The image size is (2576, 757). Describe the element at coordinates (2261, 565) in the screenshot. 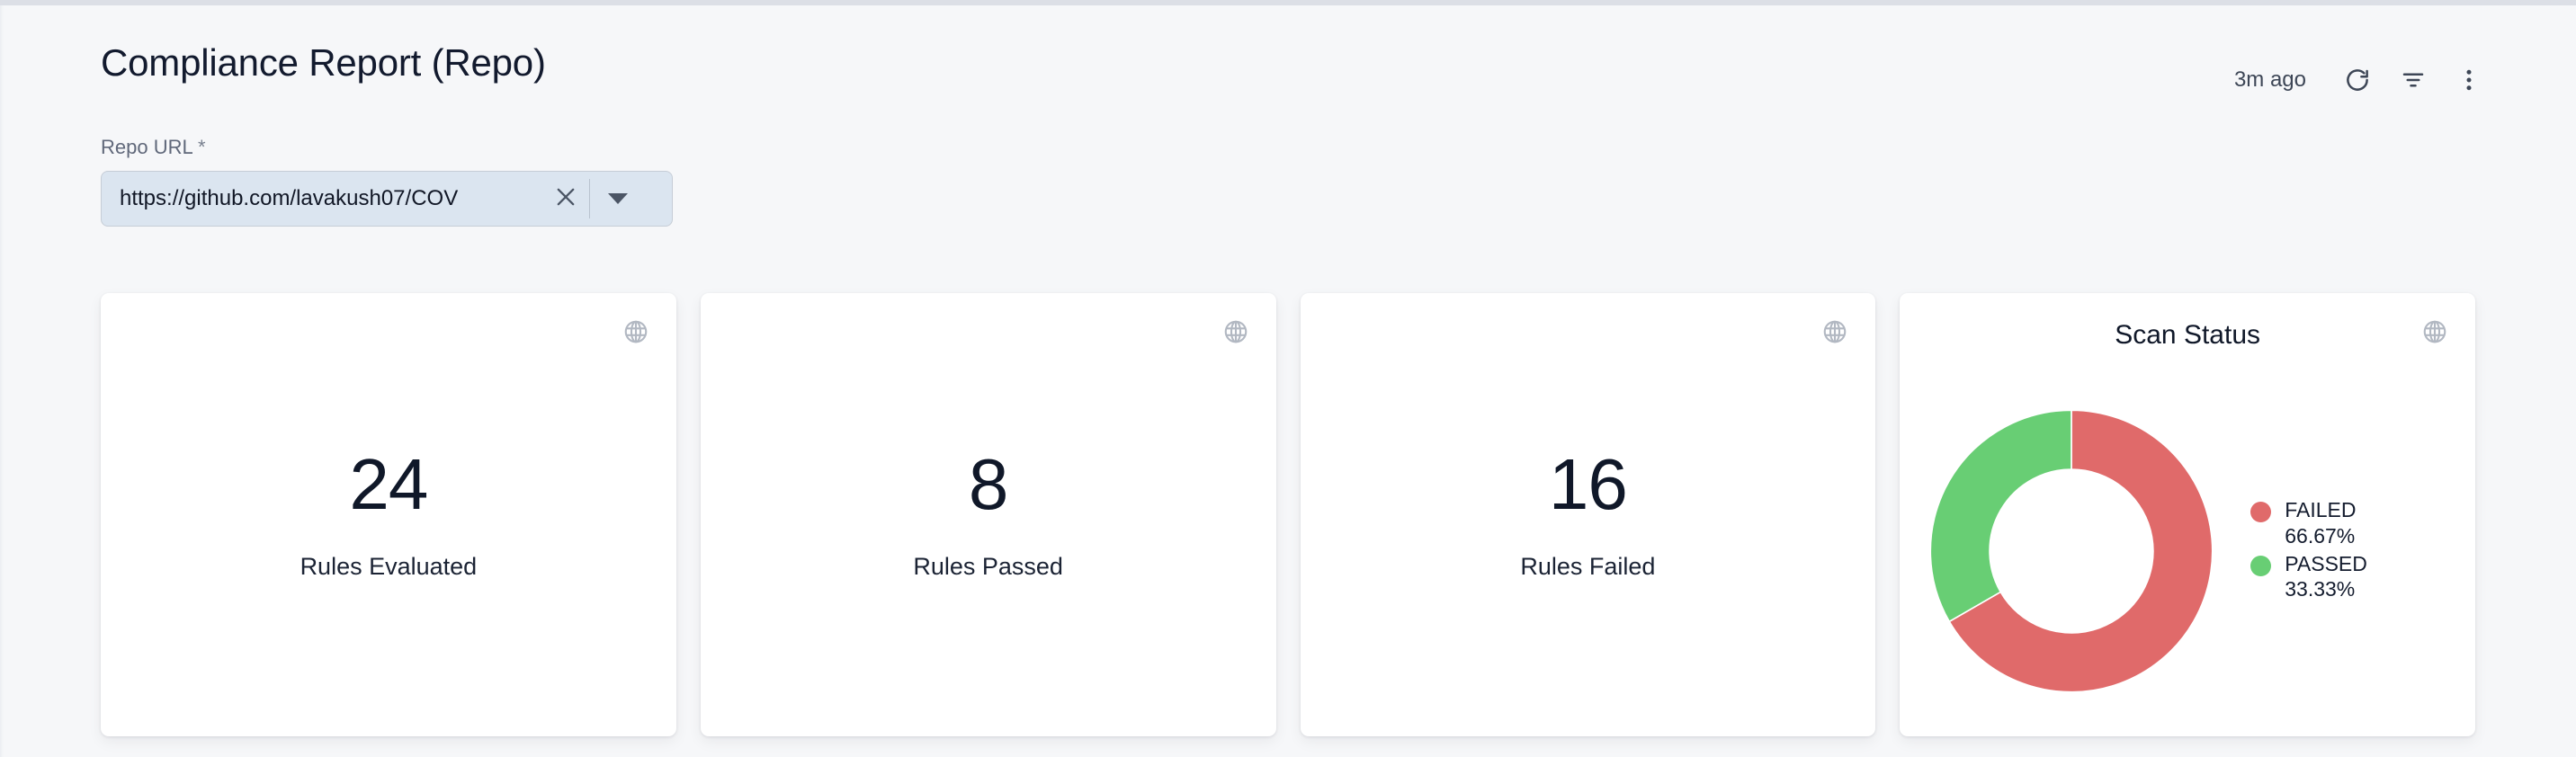

I see `legend-color-swatch-passed` at that location.